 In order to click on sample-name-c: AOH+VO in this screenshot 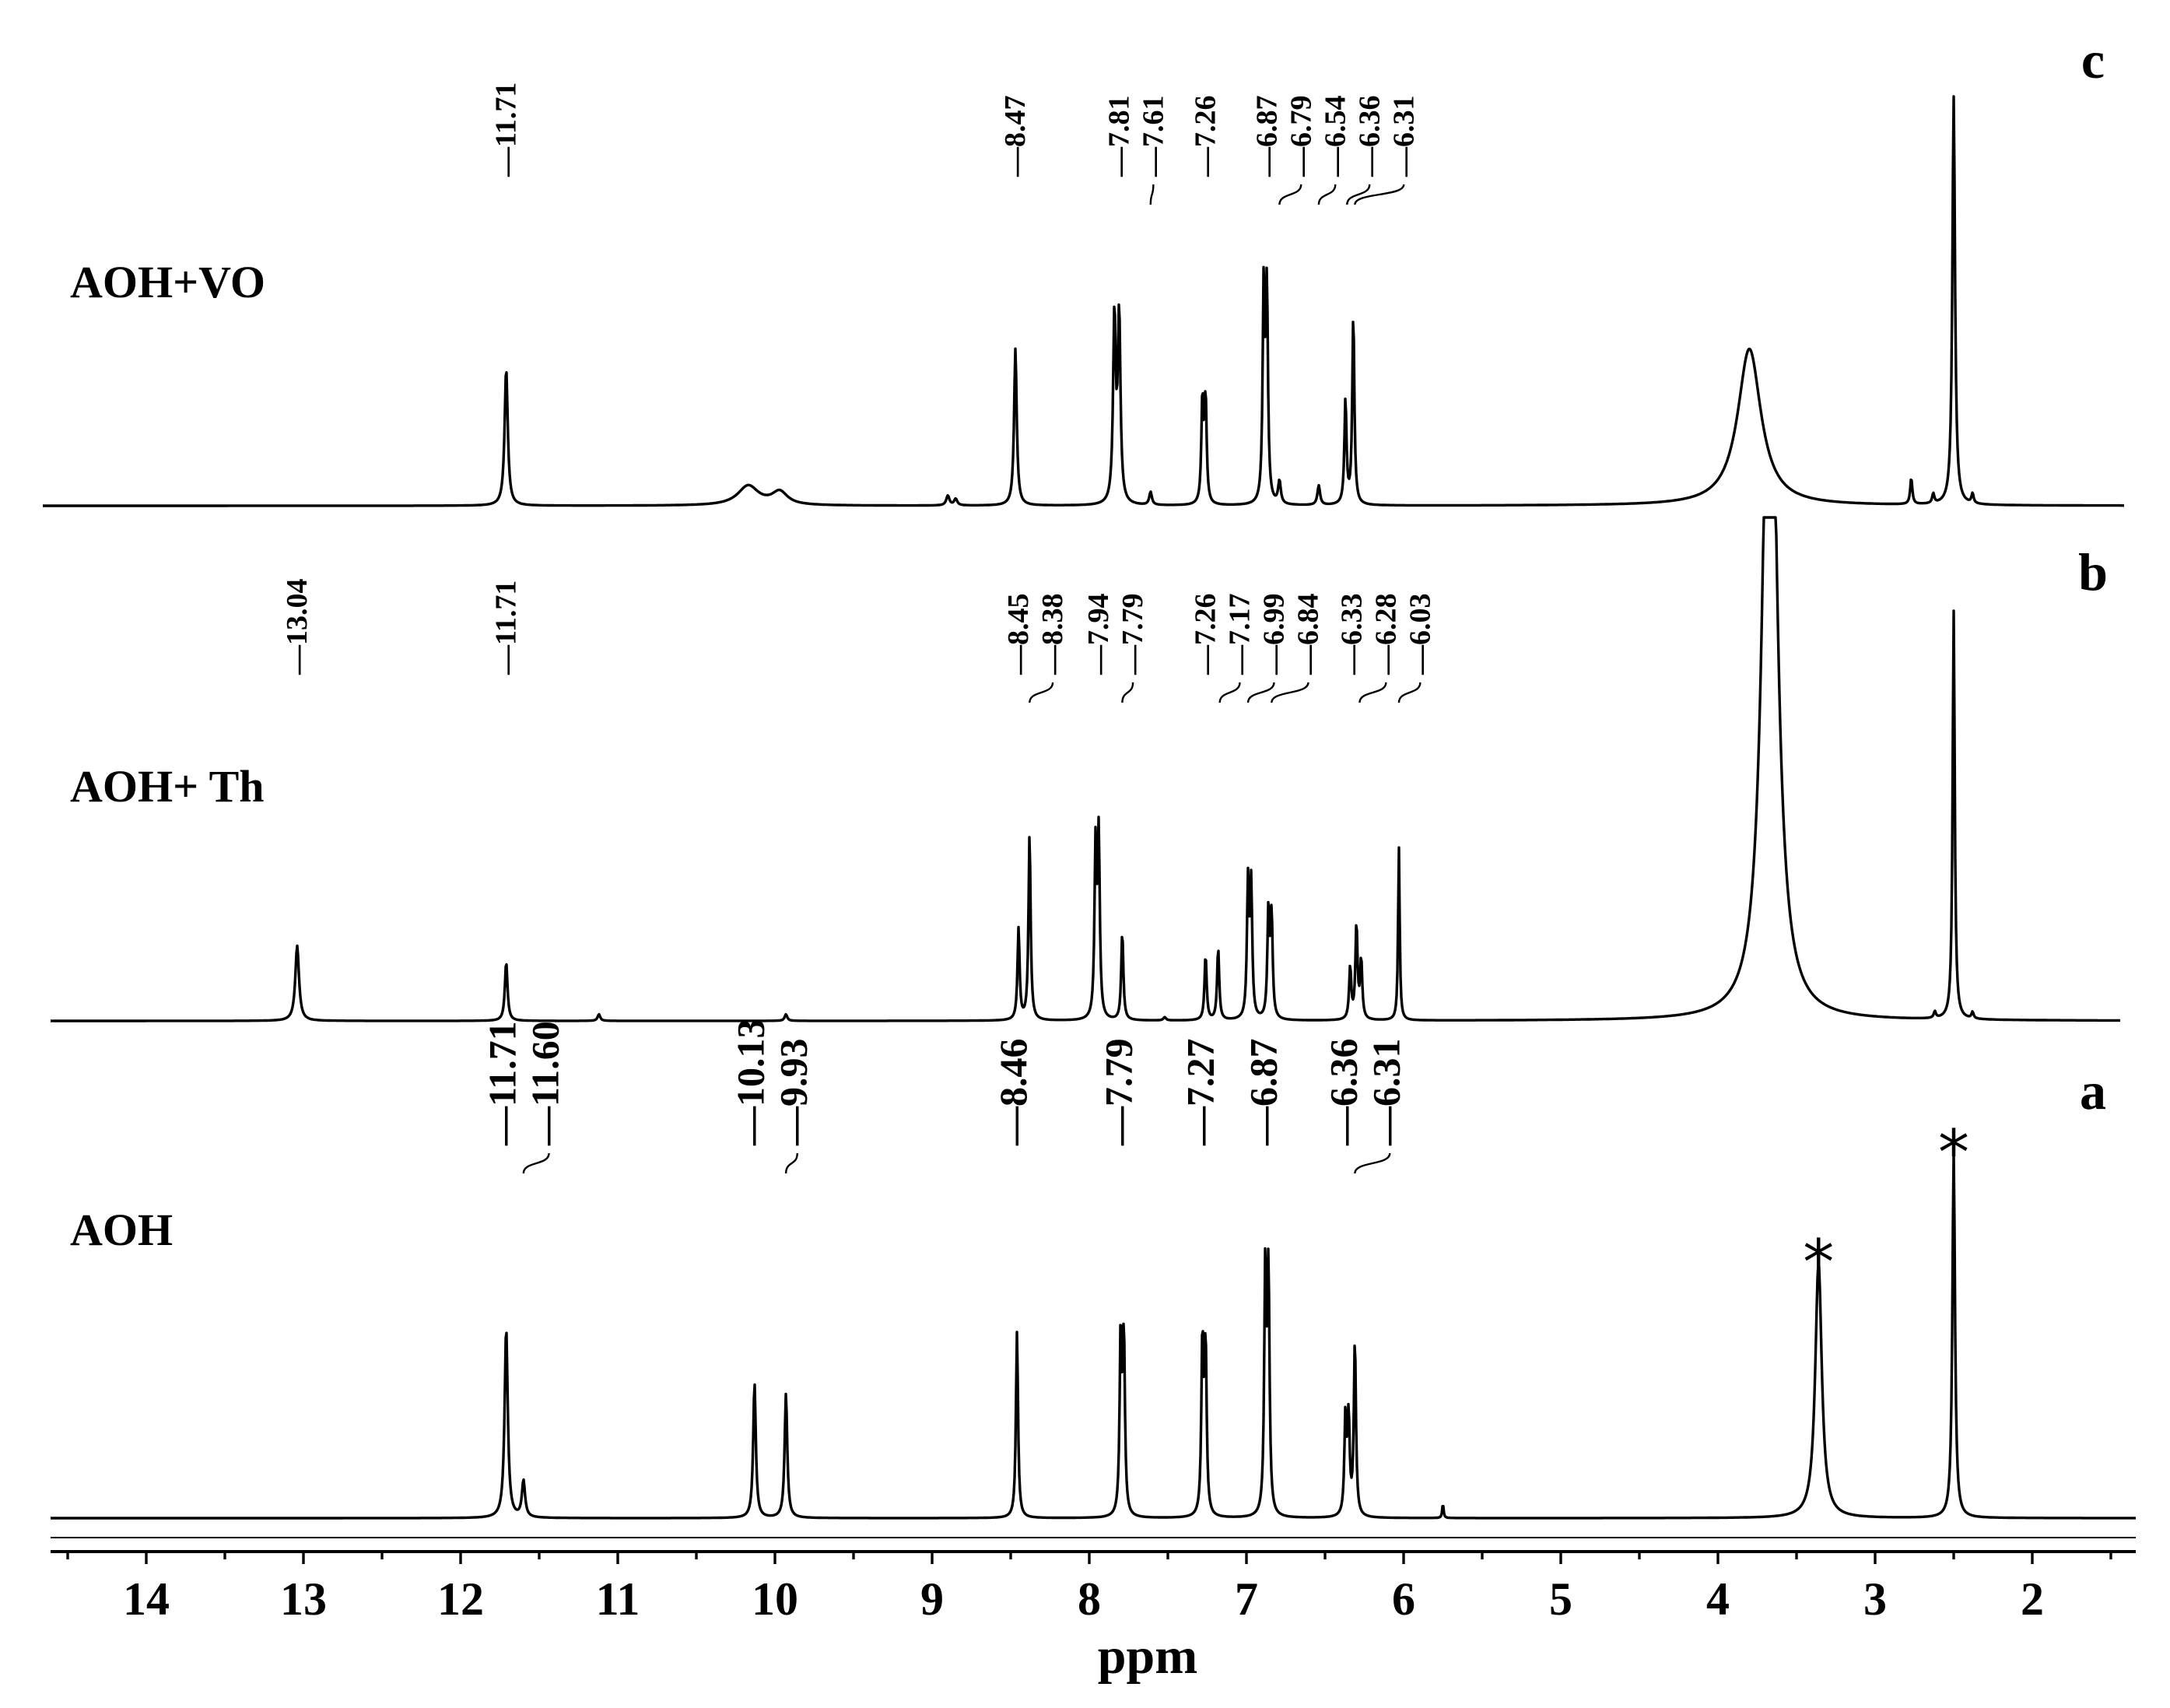, I will do `click(167, 282)`.